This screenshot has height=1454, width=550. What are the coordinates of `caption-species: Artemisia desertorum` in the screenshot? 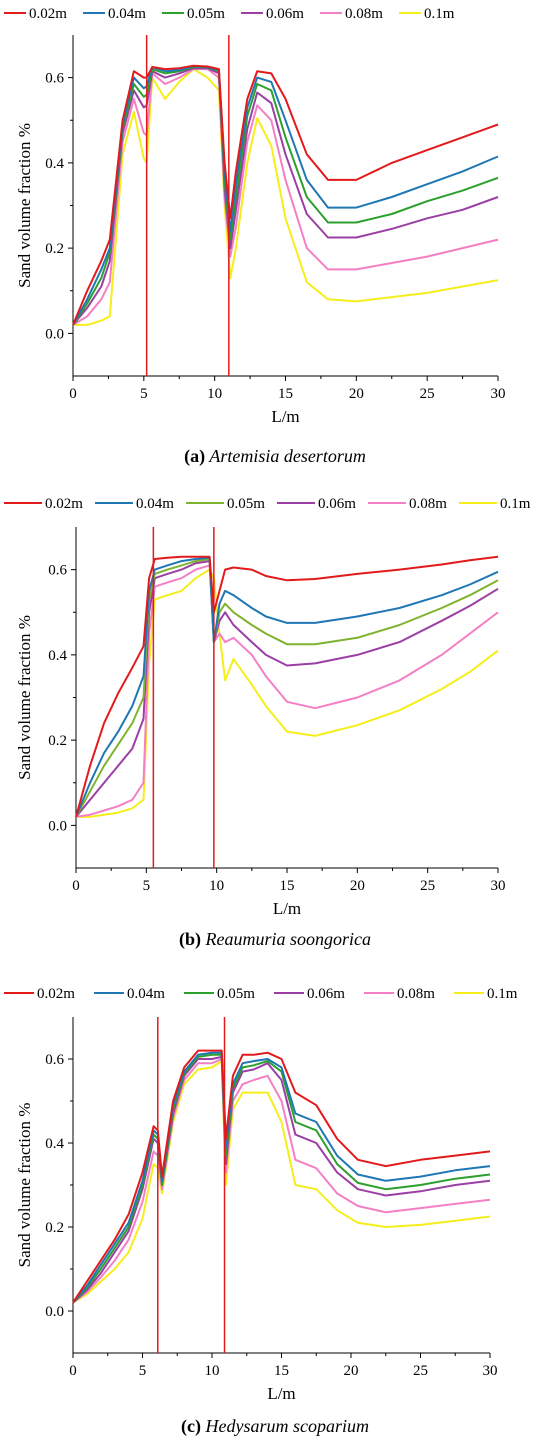 It's located at (285, 456).